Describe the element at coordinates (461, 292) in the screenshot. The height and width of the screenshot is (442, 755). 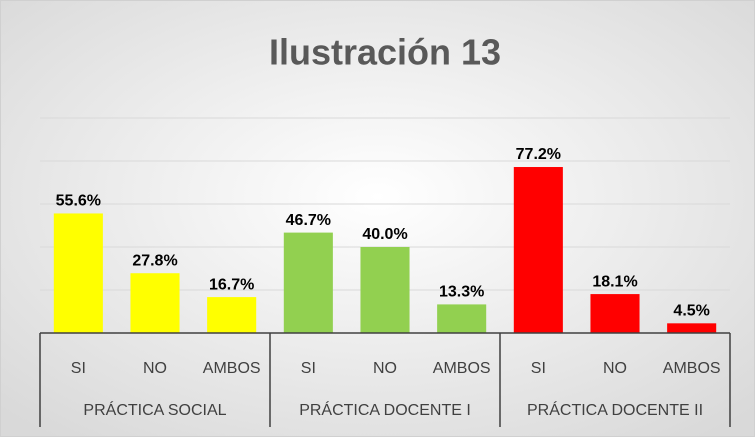
I see `data-label: 13.3%` at that location.